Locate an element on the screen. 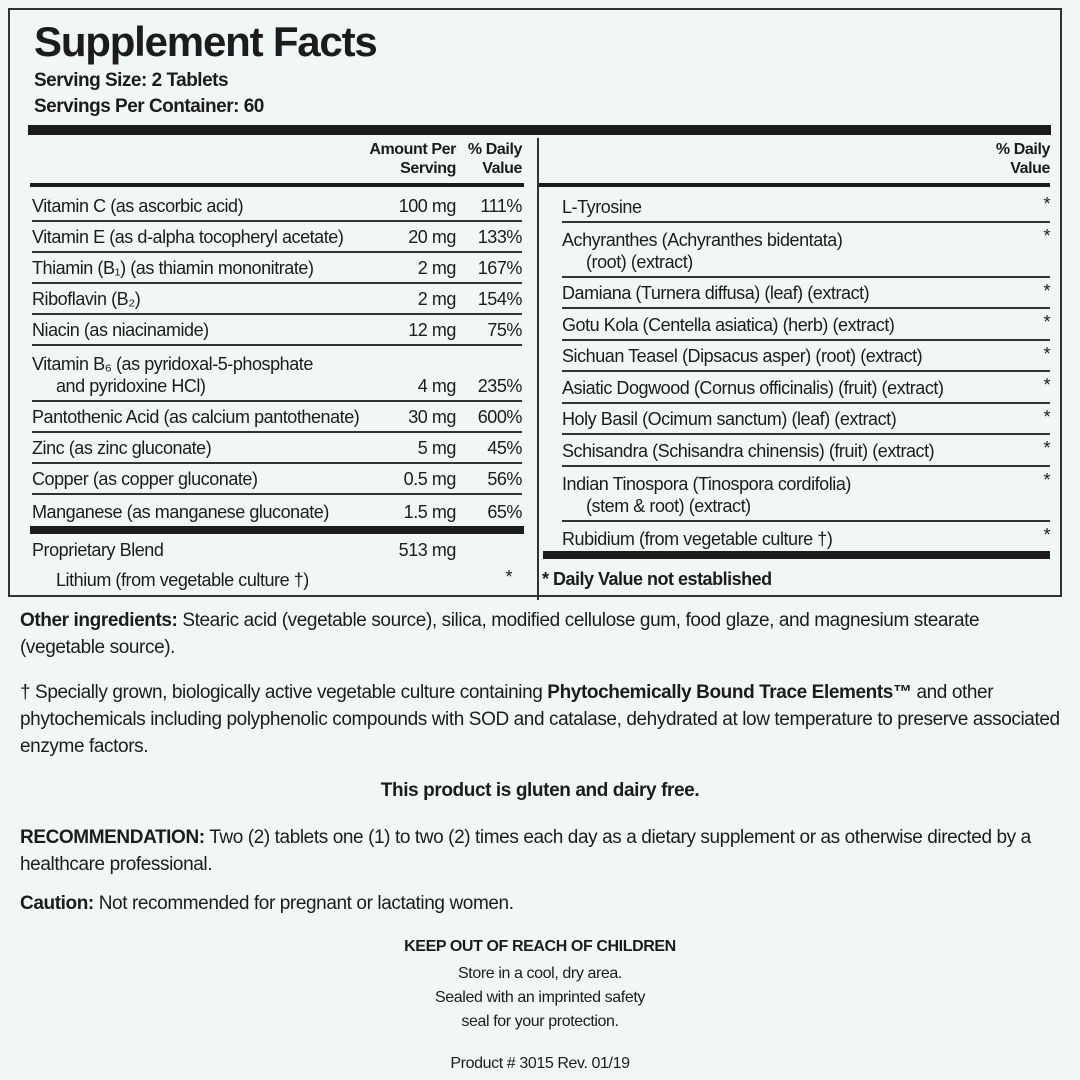  lithium-row: Lithium (from vegetable culture †) * is located at coordinates (272, 579).